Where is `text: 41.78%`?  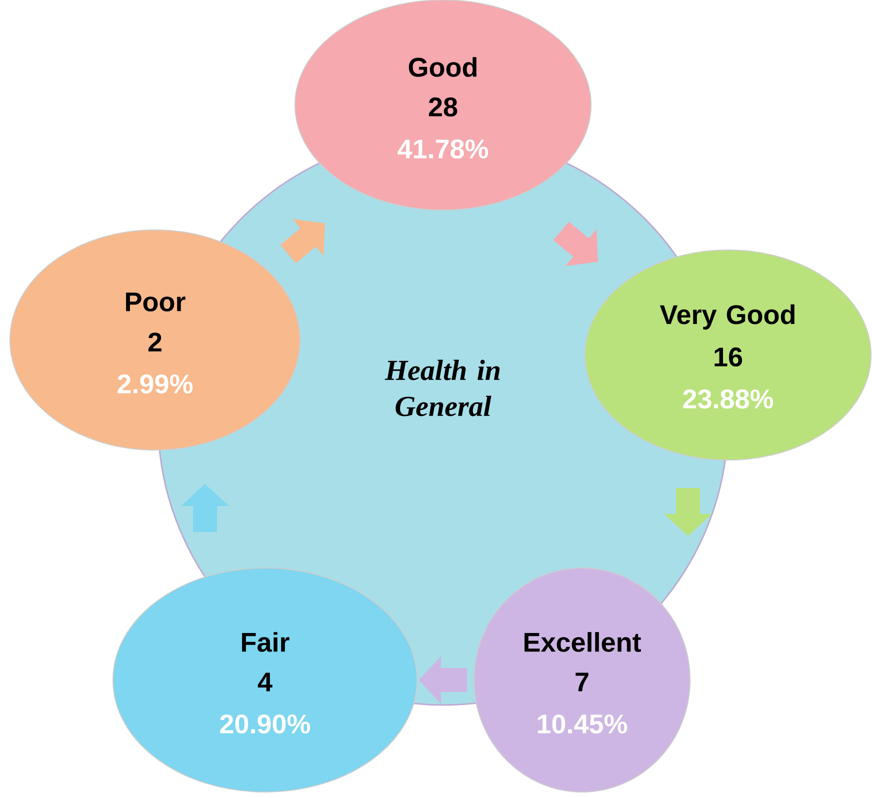
text: 41.78% is located at coordinates (443, 149).